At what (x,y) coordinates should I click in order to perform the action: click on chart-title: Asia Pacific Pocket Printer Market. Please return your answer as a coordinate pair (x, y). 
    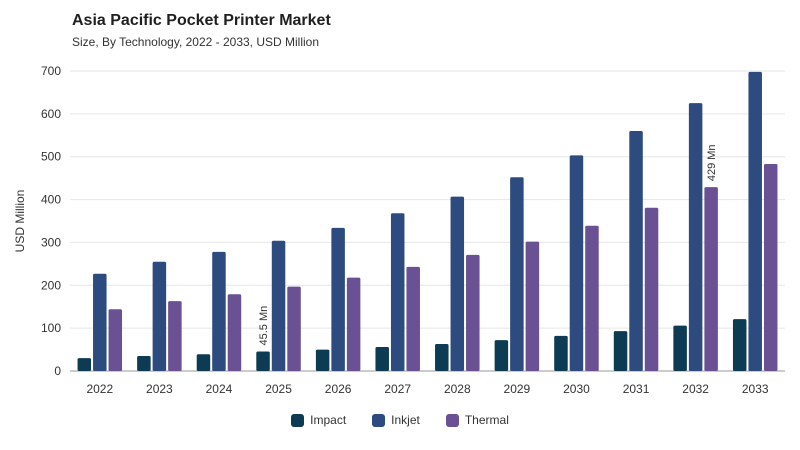
    Looking at the image, I should click on (201, 20).